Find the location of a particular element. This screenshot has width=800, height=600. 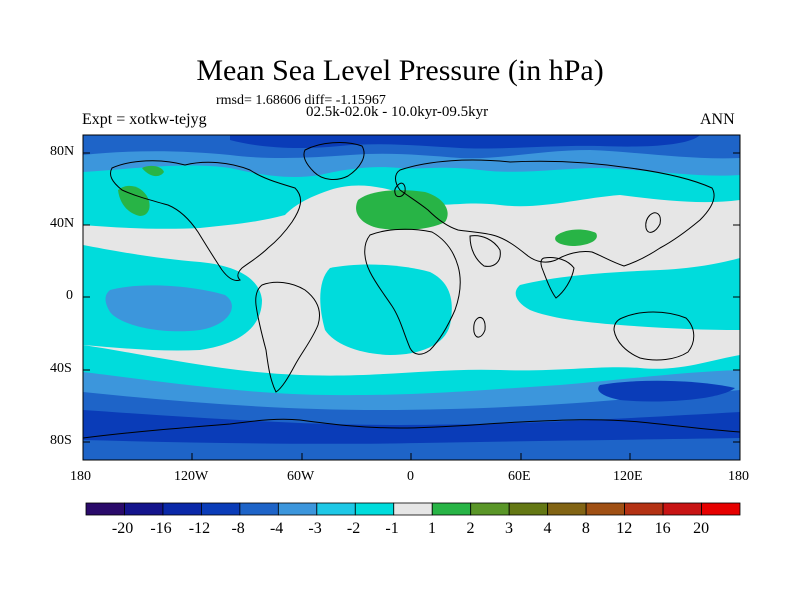

lat-label-80n: 80N is located at coordinates (62, 151).